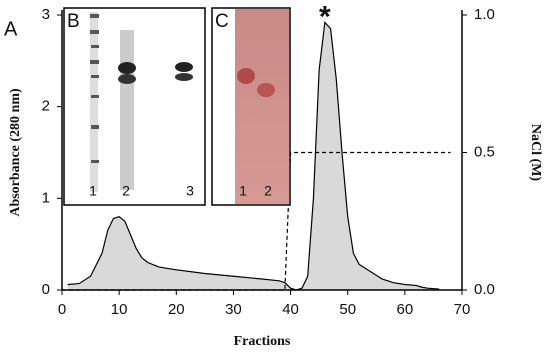  What do you see at coordinates (15, 152) in the screenshot?
I see `y-axis-label: Absorbance (280 nm)` at bounding box center [15, 152].